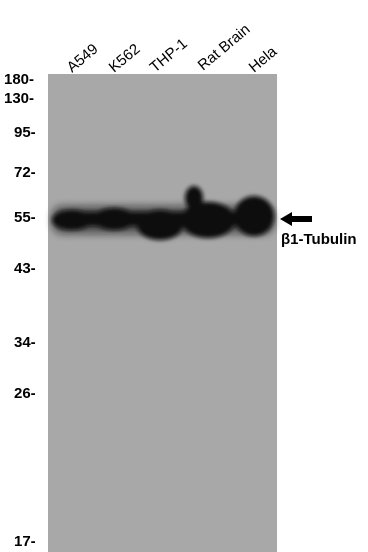 The height and width of the screenshot is (552, 368). What do you see at coordinates (19, 79) in the screenshot?
I see `mw-label-180: 180-` at bounding box center [19, 79].